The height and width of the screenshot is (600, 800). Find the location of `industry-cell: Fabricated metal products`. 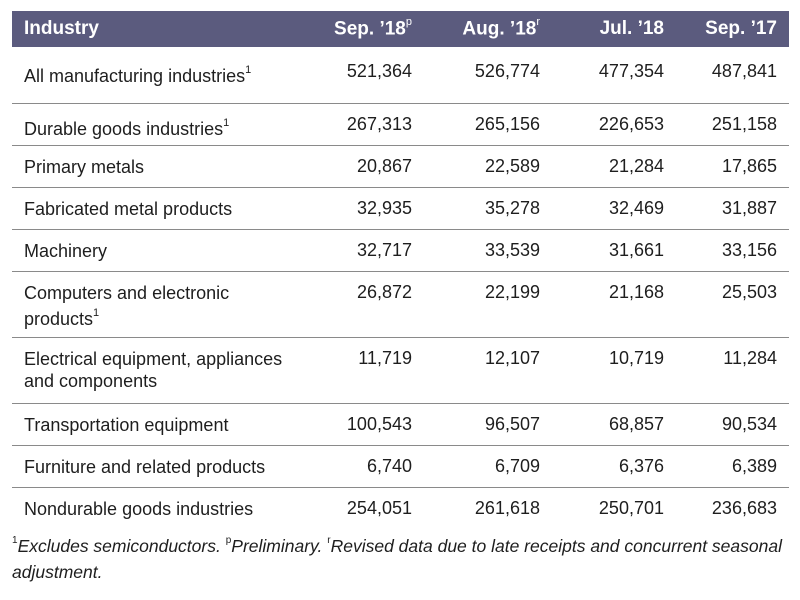

industry-cell: Fabricated metal products is located at coordinates (157, 208).